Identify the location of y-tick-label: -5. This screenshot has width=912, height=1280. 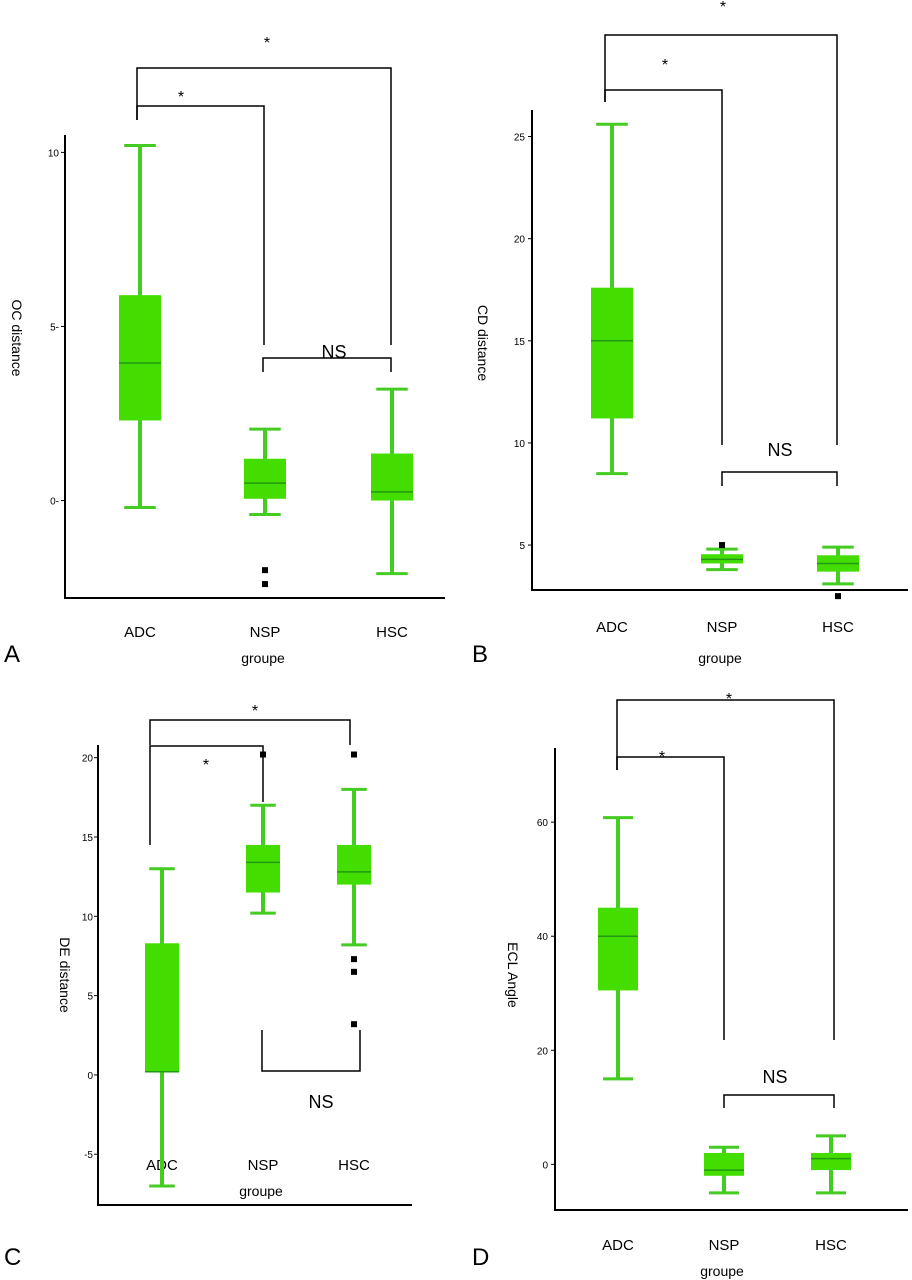
(88, 1155).